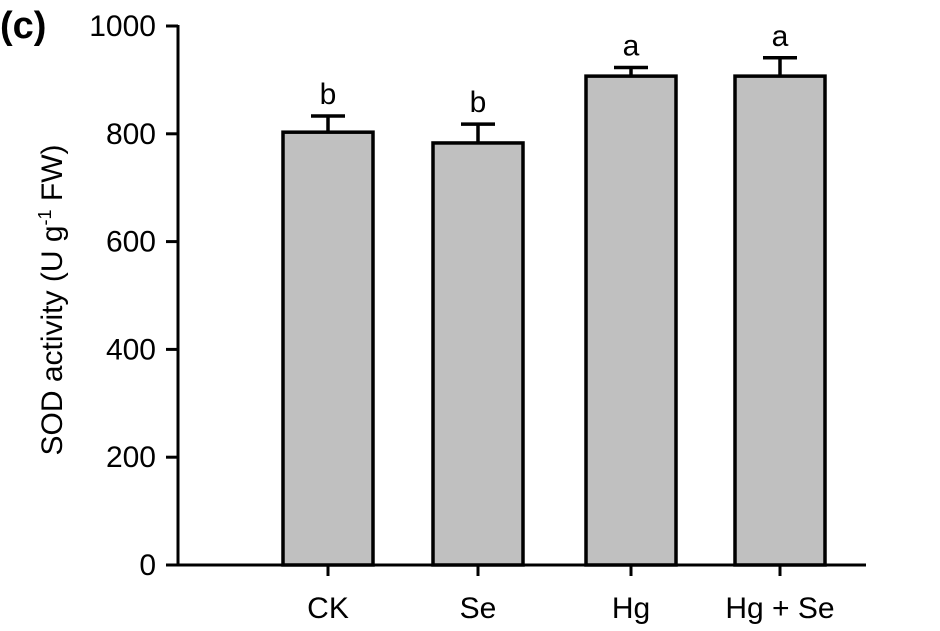  Describe the element at coordinates (131, 457) in the screenshot. I see `y-tick-label: 200` at that location.